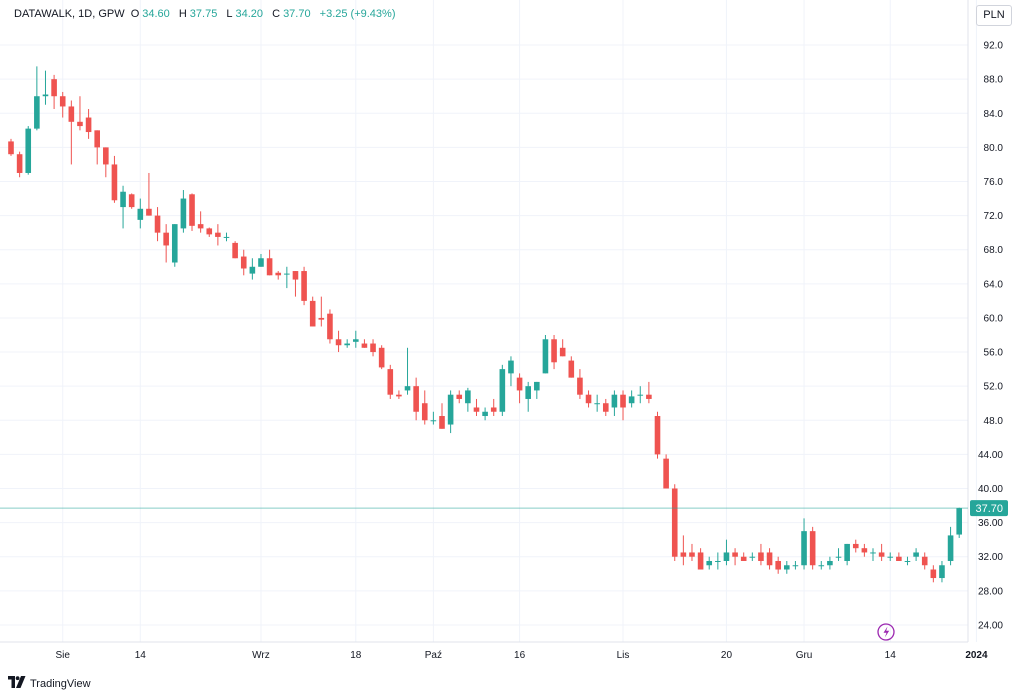 This screenshot has width=1024, height=696. What do you see at coordinates (994, 15) in the screenshot?
I see `currency-button: PLN` at bounding box center [994, 15].